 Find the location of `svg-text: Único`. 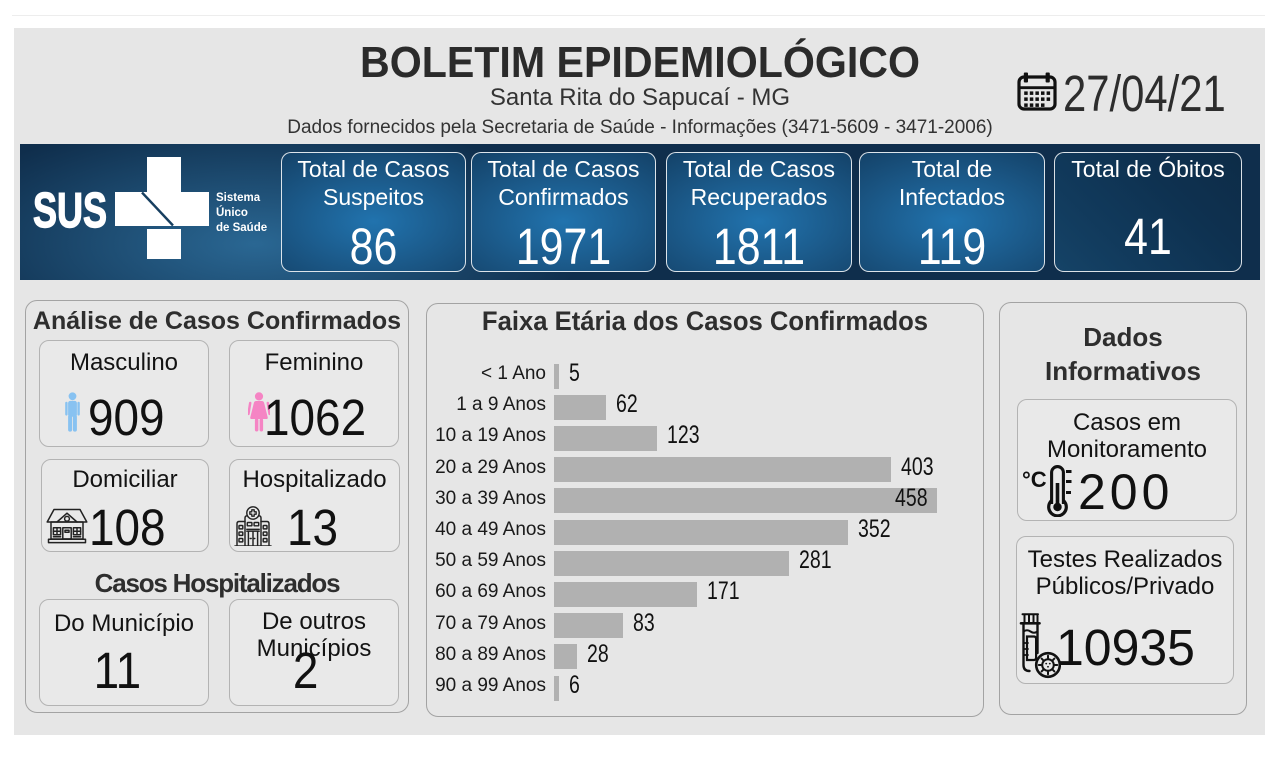

svg-text: Único is located at coordinates (232, 212).